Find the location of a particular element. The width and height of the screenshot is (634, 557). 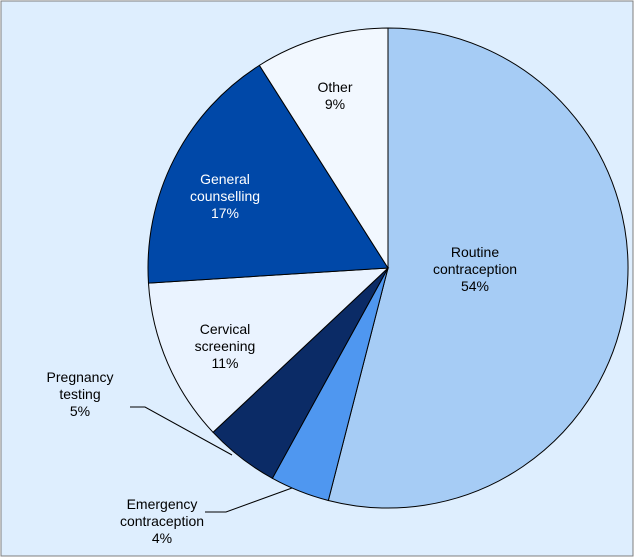

category-label: General counselling is located at coordinates (225, 187).